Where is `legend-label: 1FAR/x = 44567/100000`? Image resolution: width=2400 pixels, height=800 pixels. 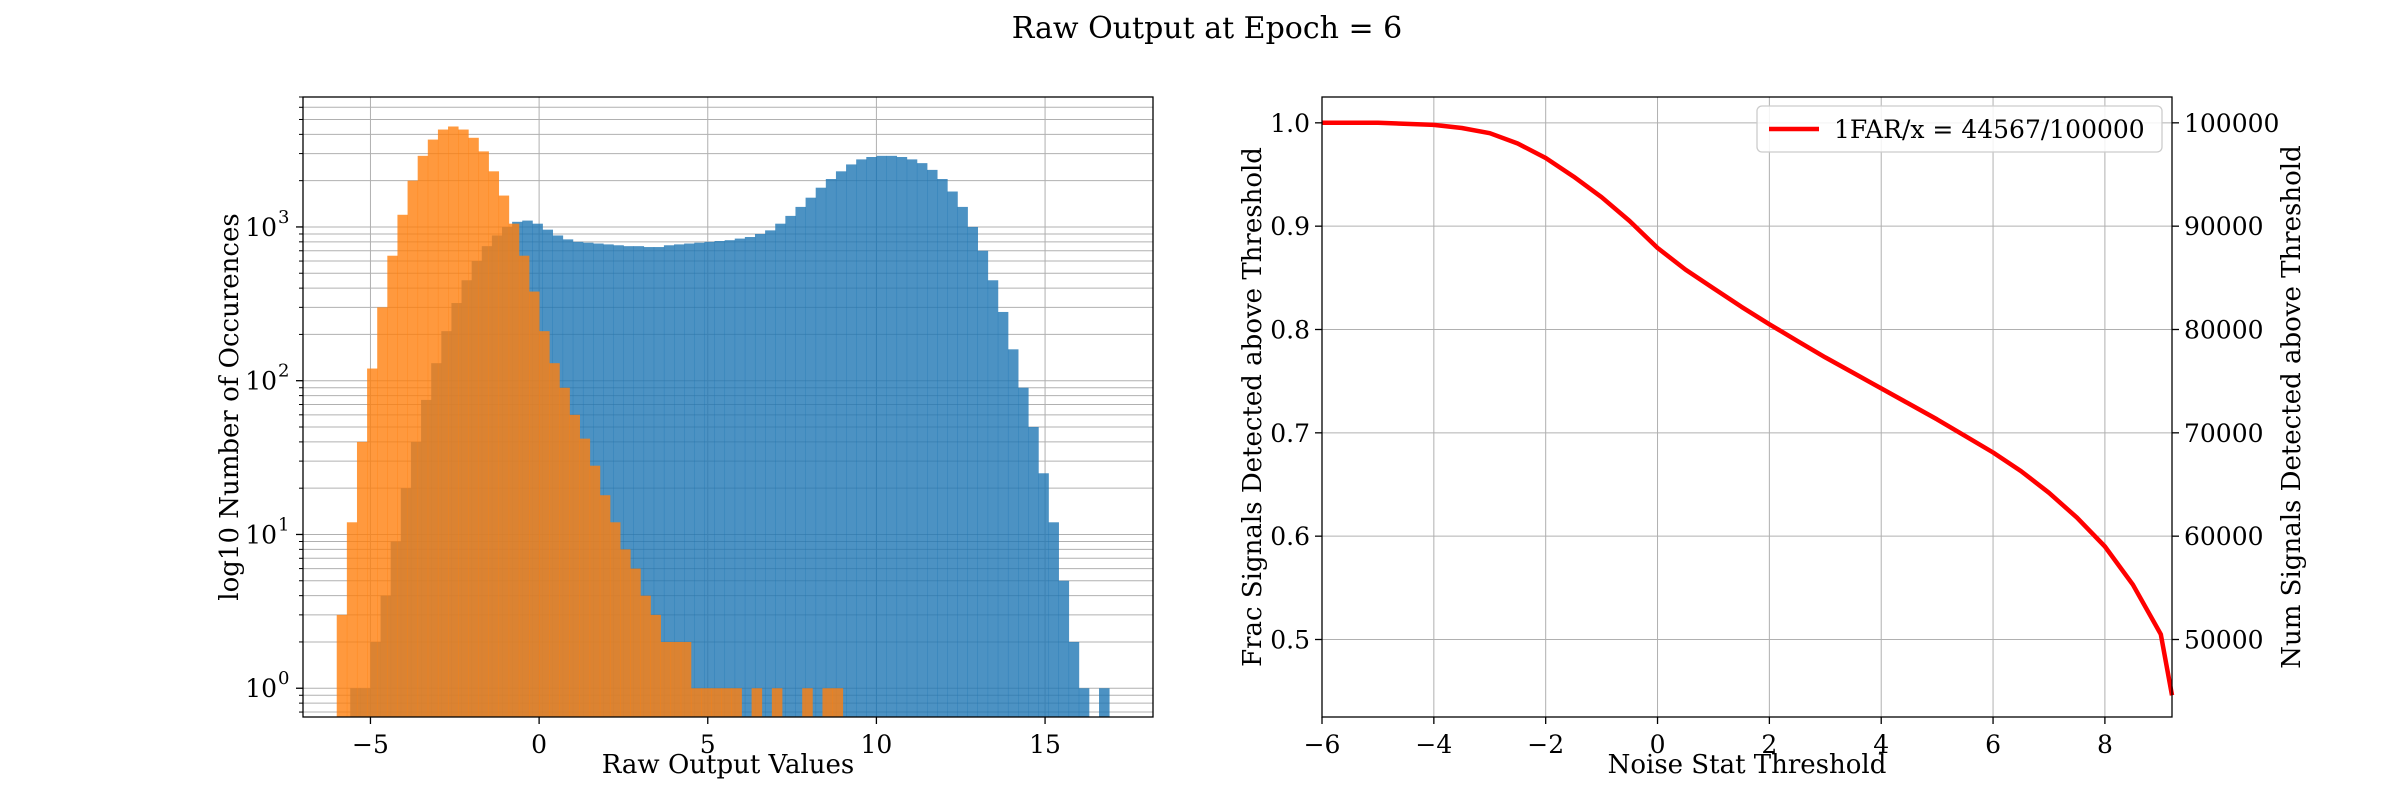
legend-label: 1FAR/x = 44567/100000 is located at coordinates (1989, 129).